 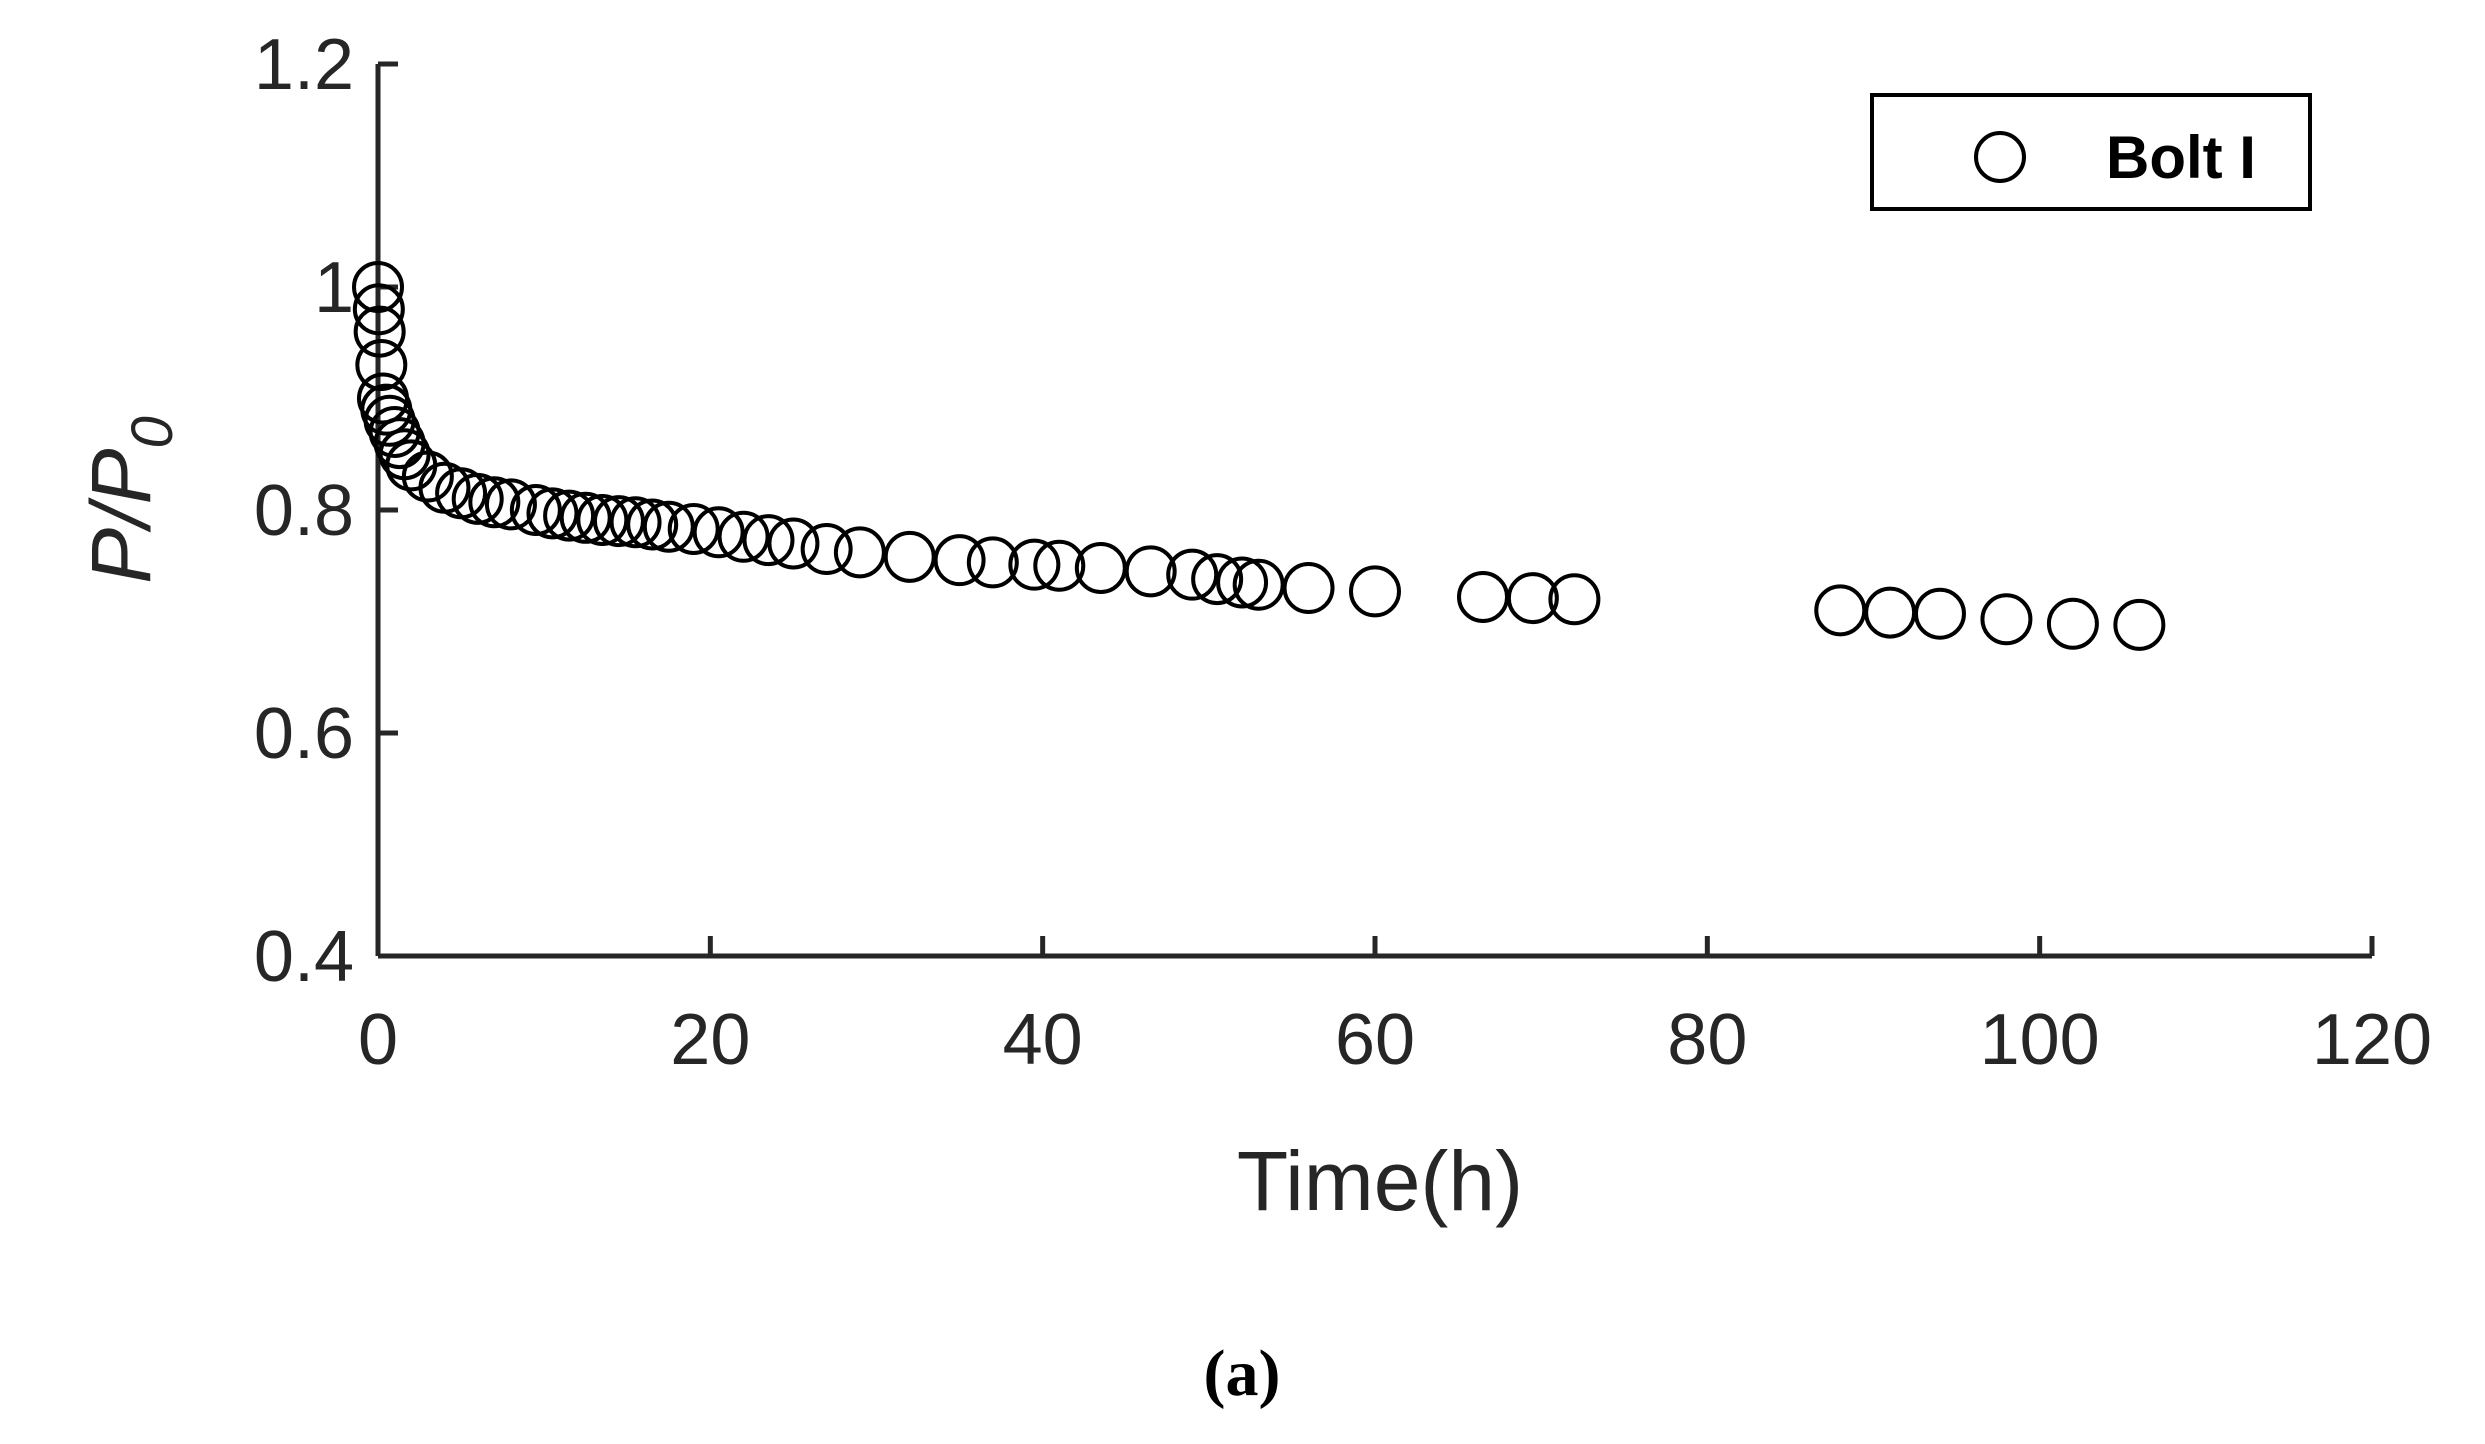 I want to click on x-tick-label: 40, so click(x=1043, y=1040).